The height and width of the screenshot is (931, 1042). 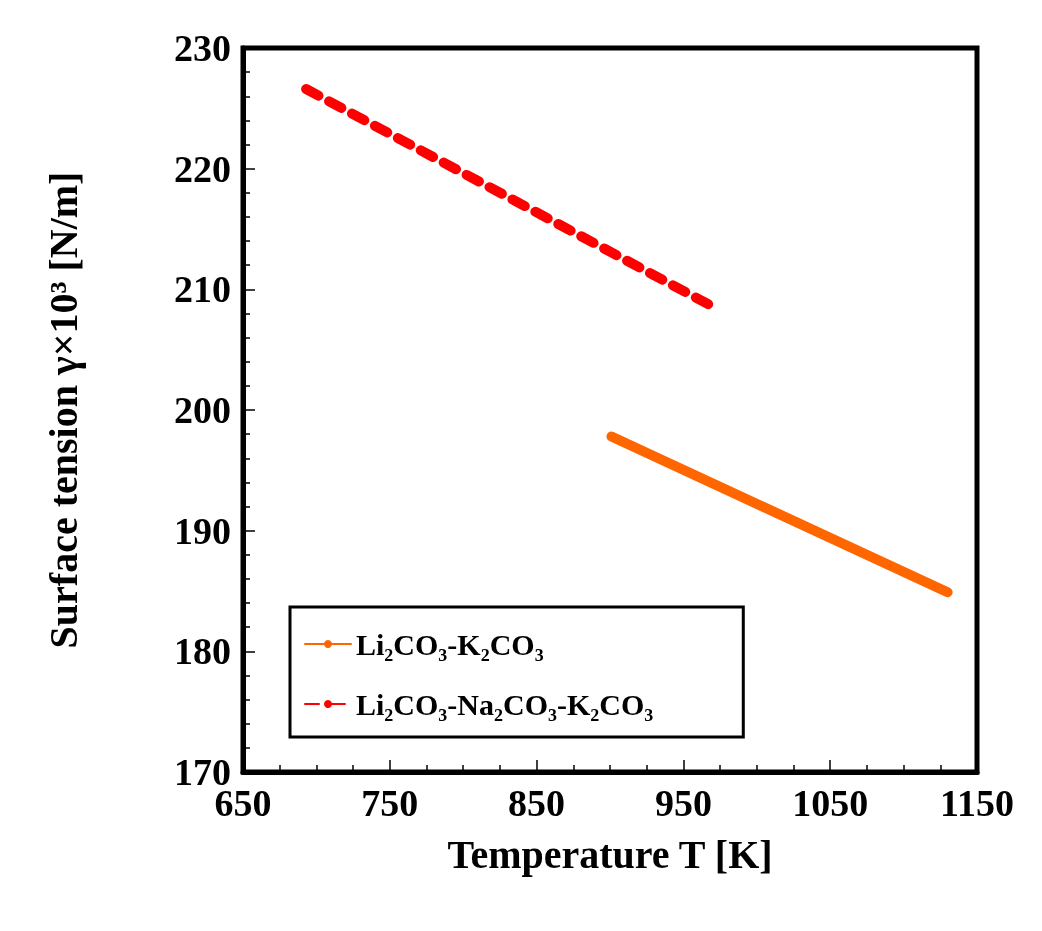 What do you see at coordinates (202, 168) in the screenshot?
I see `y-tick-label: 220` at bounding box center [202, 168].